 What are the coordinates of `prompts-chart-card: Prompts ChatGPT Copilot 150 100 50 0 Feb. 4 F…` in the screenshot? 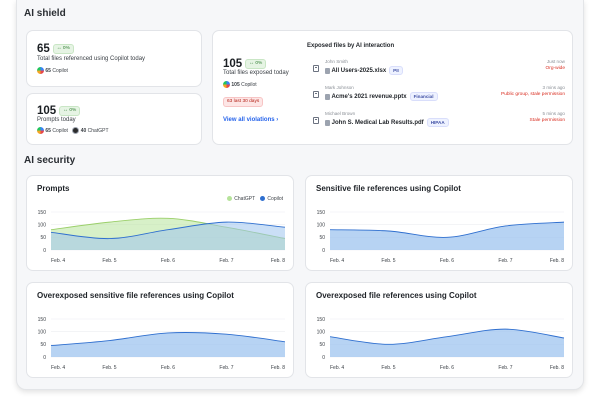 It's located at (160, 223).